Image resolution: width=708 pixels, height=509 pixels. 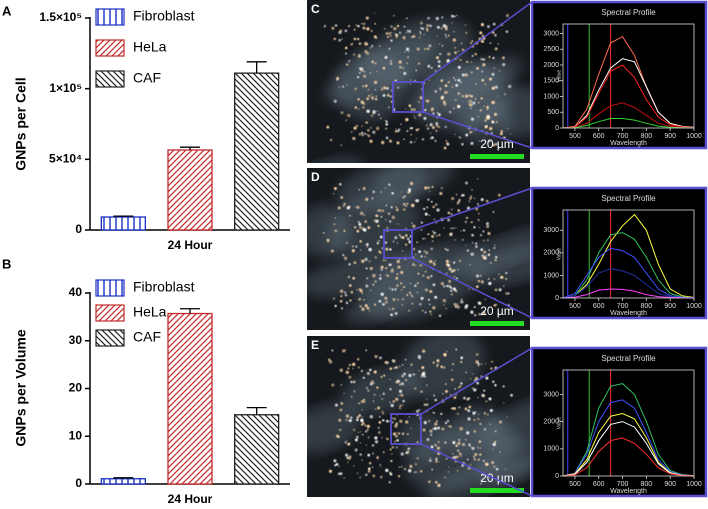 I want to click on y-tick-label: 2500, so click(x=551, y=49).